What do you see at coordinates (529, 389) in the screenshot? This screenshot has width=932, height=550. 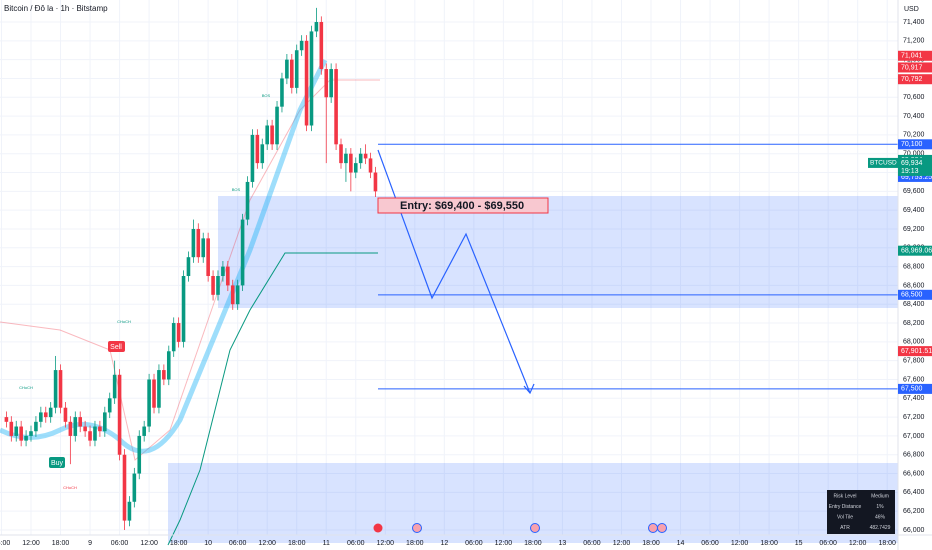 I see `projection-arrow` at bounding box center [529, 389].